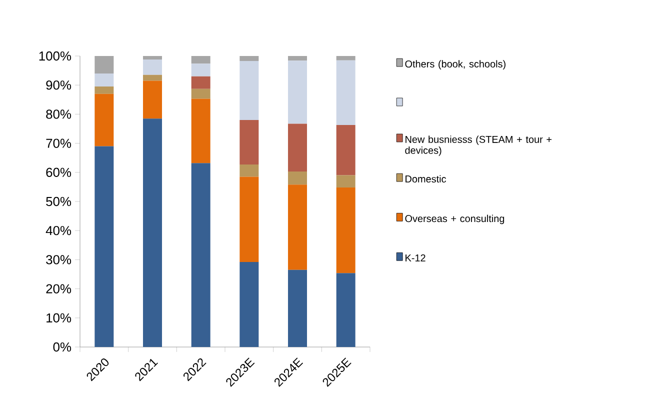  Describe the element at coordinates (416, 258) in the screenshot. I see `legend-label: K-12` at that location.